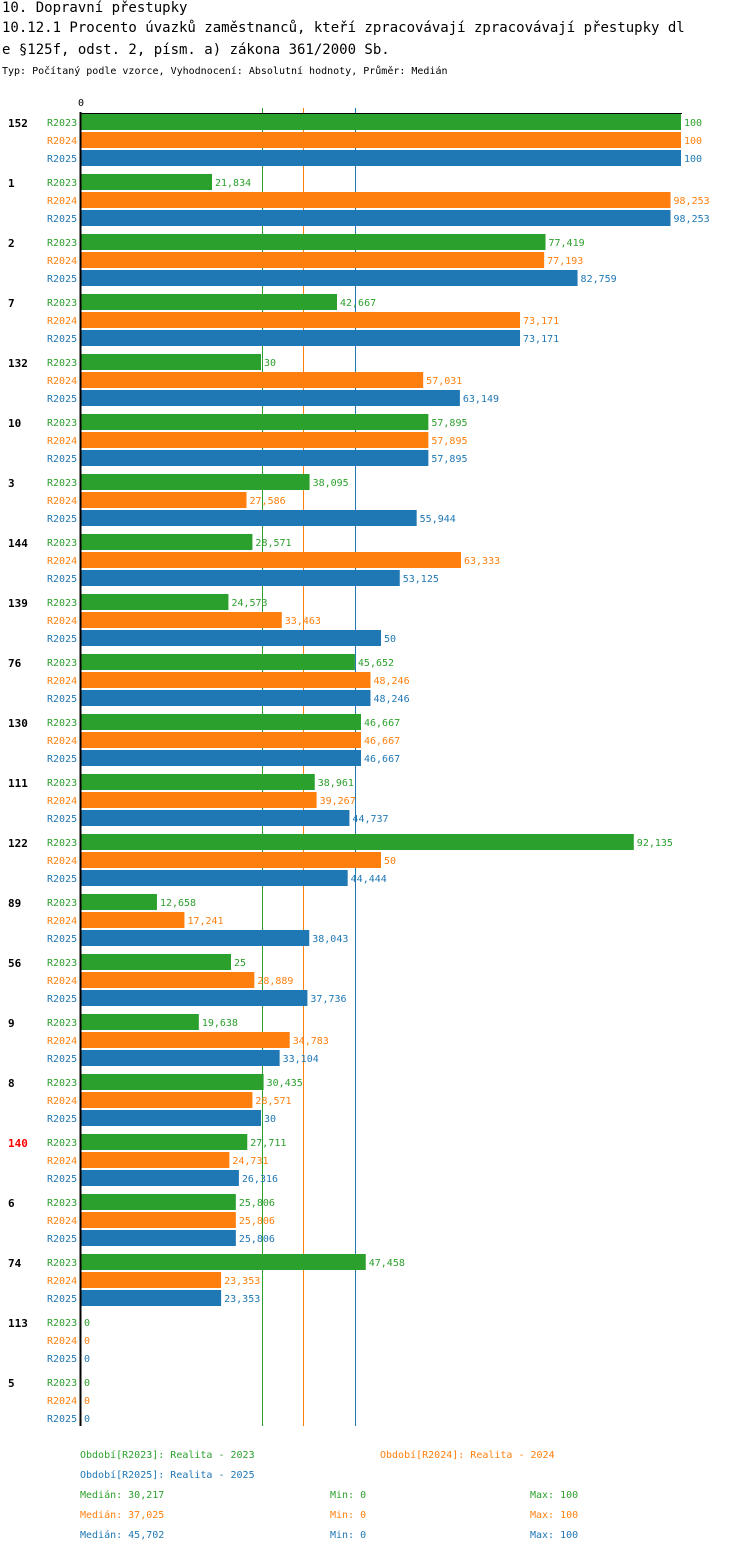  I want to click on bar-76-r2023, so click(218, 662).